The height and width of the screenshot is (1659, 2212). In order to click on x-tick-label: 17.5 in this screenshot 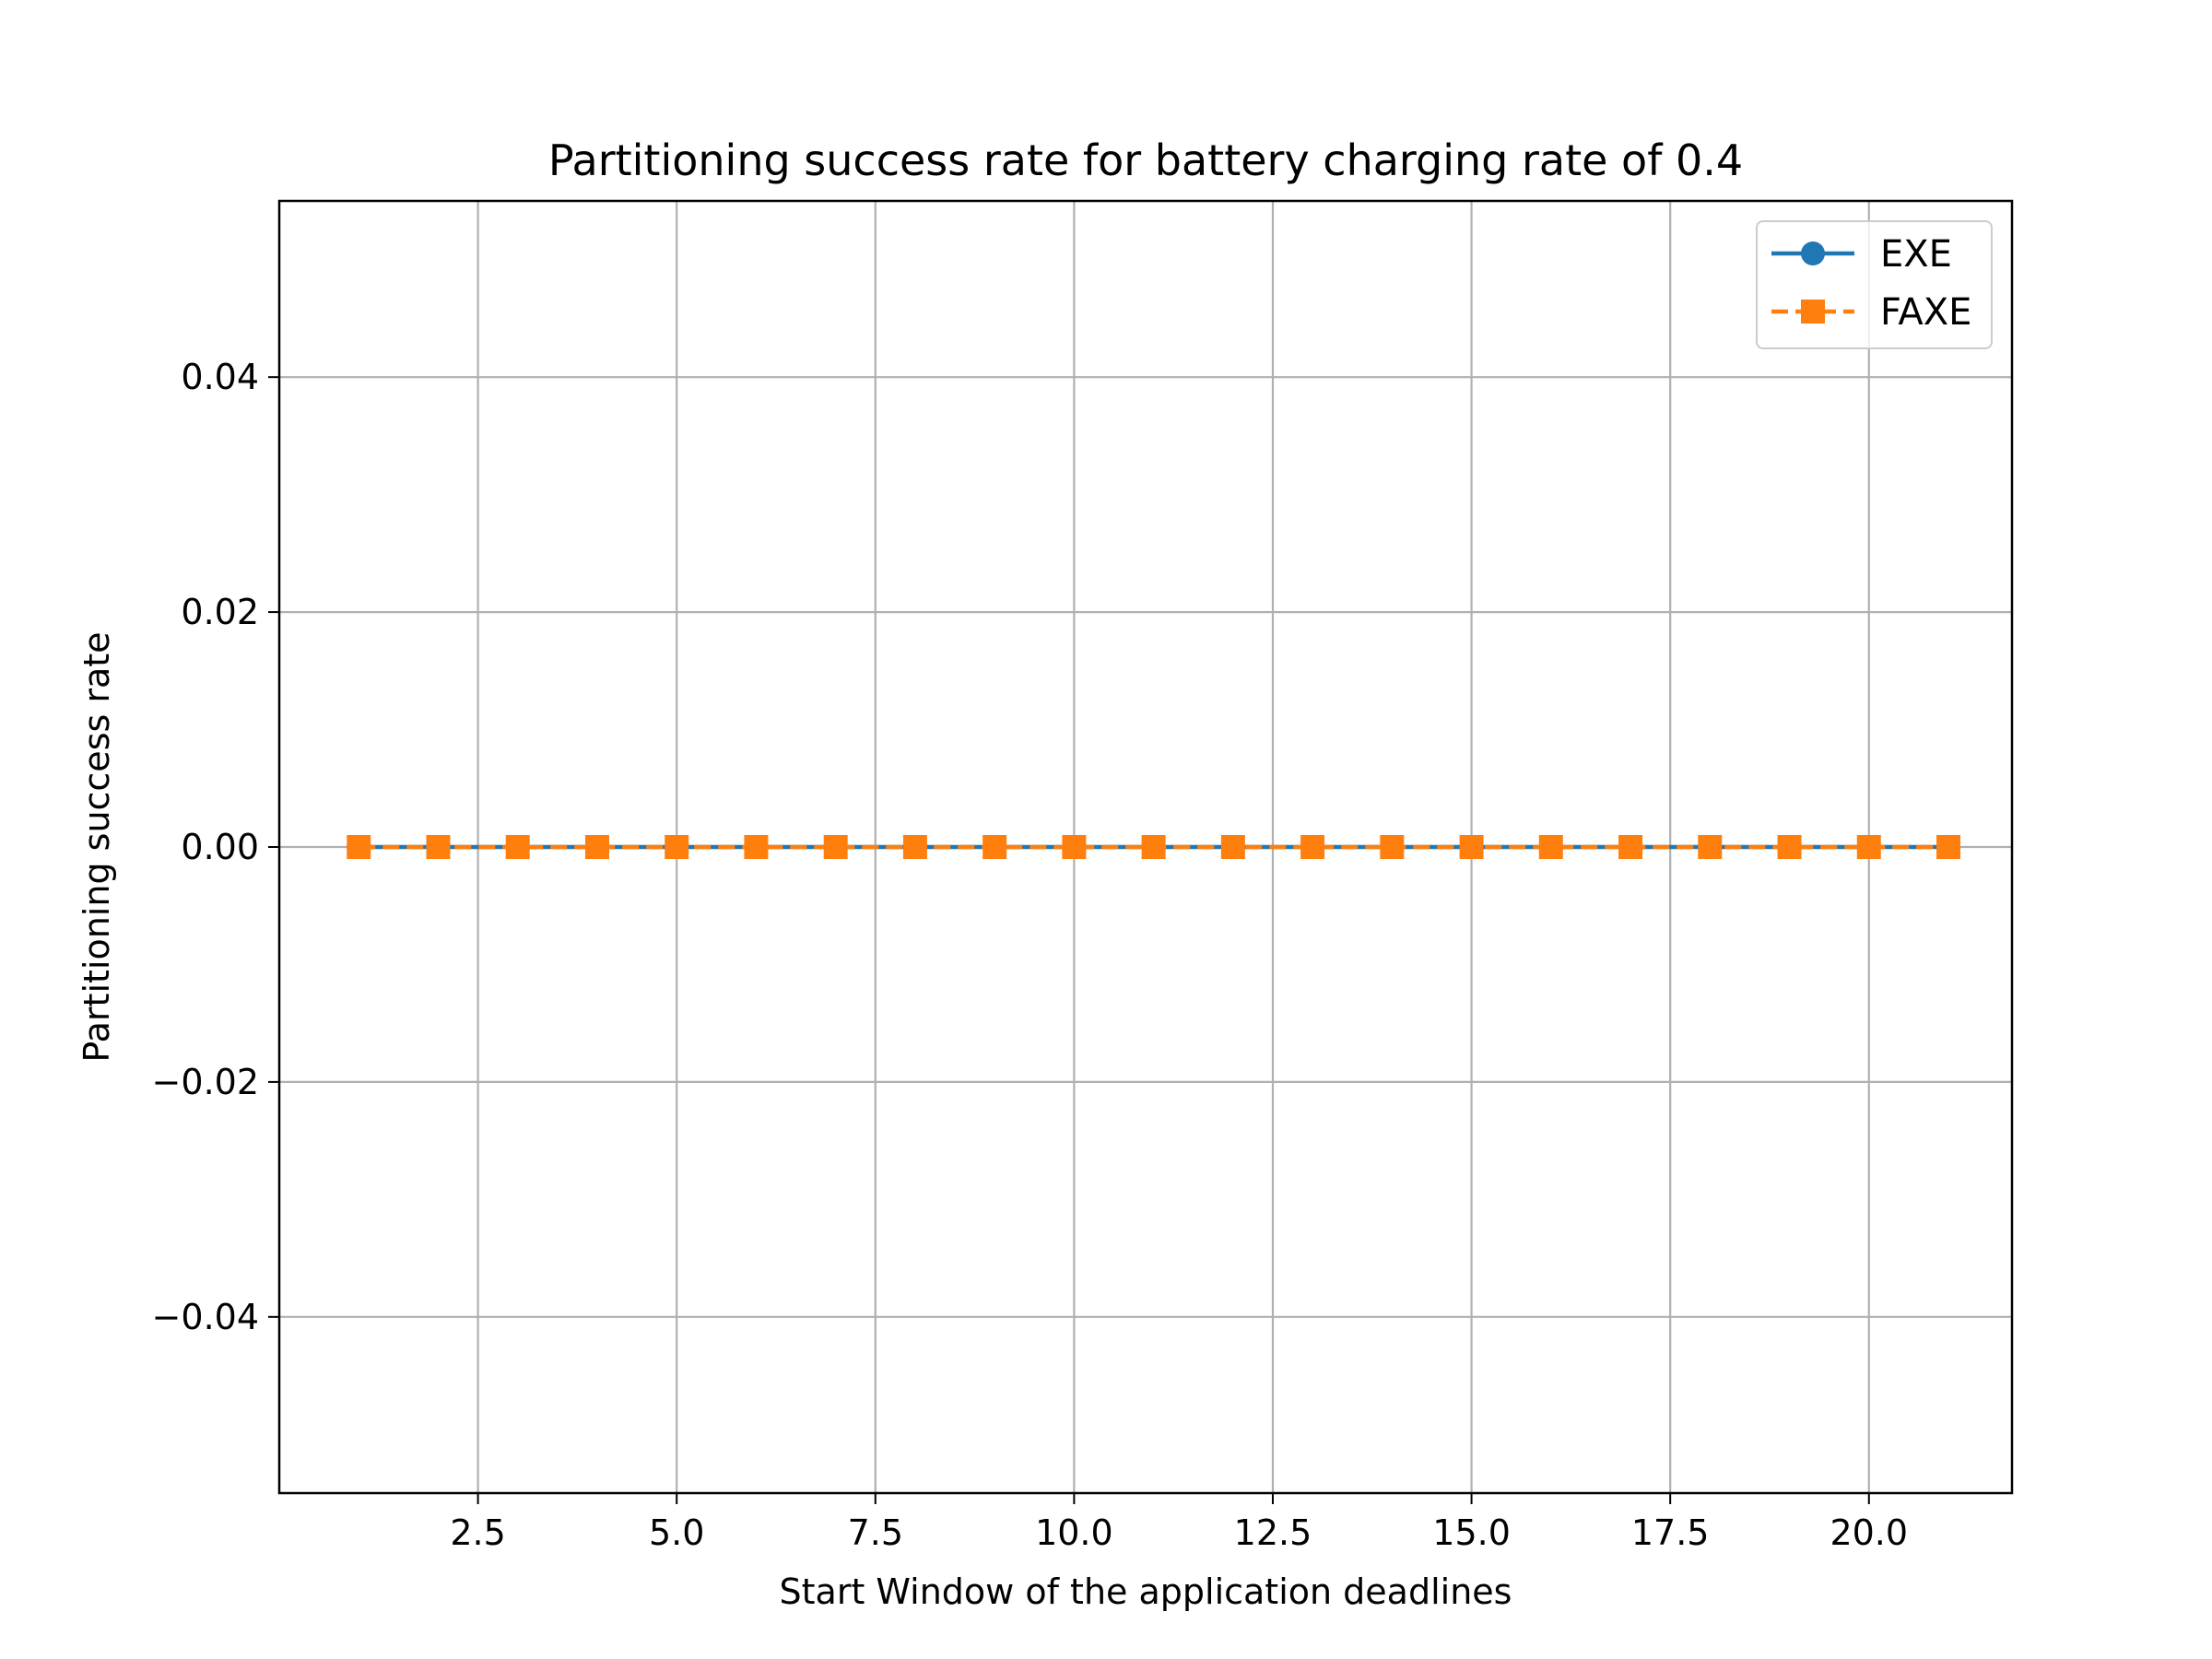, I will do `click(1670, 1532)`.